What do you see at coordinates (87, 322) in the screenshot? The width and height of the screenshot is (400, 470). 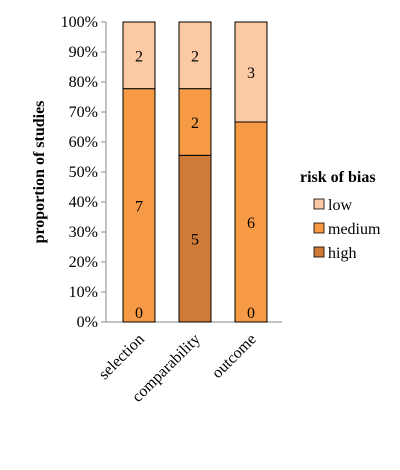 I see `y-tick-label: 0%` at bounding box center [87, 322].